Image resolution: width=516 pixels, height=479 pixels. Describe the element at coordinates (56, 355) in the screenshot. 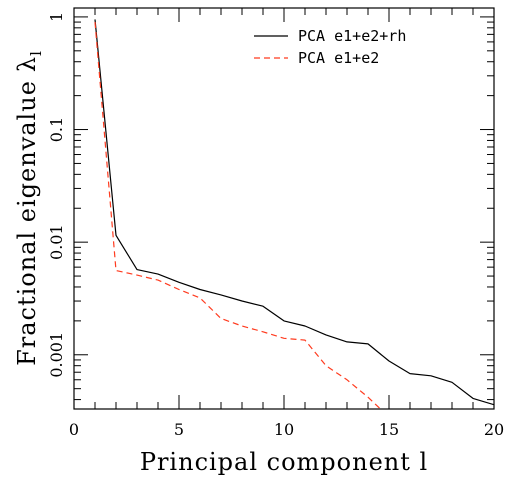

I see `y-tick-label: 0.001` at that location.